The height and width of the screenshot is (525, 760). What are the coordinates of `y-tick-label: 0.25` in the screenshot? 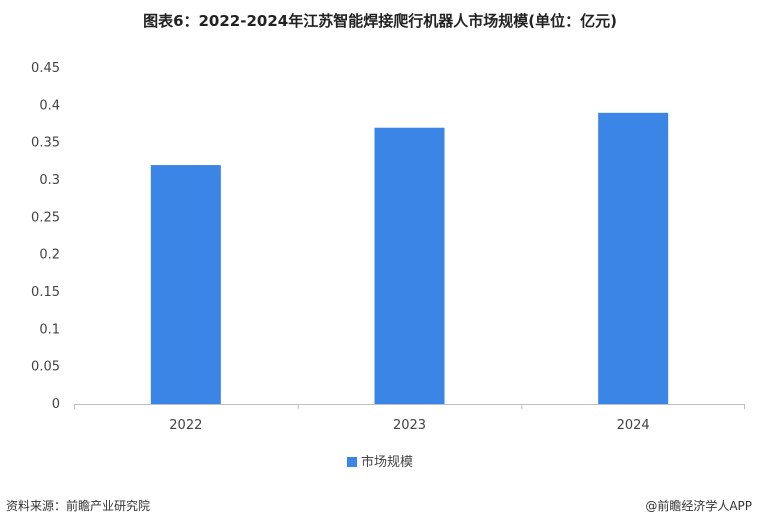 It's located at (45, 217).